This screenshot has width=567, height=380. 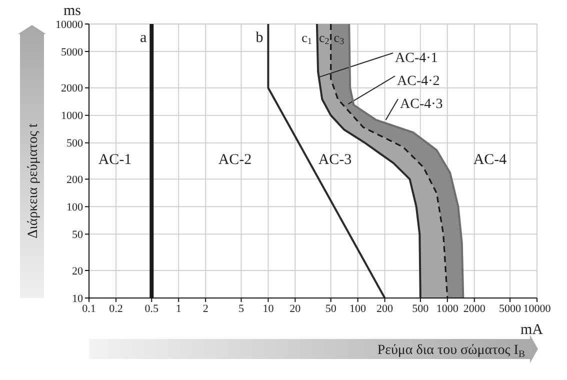 What do you see at coordinates (307, 38) in the screenshot?
I see `series-label: c$_{1}$` at bounding box center [307, 38].